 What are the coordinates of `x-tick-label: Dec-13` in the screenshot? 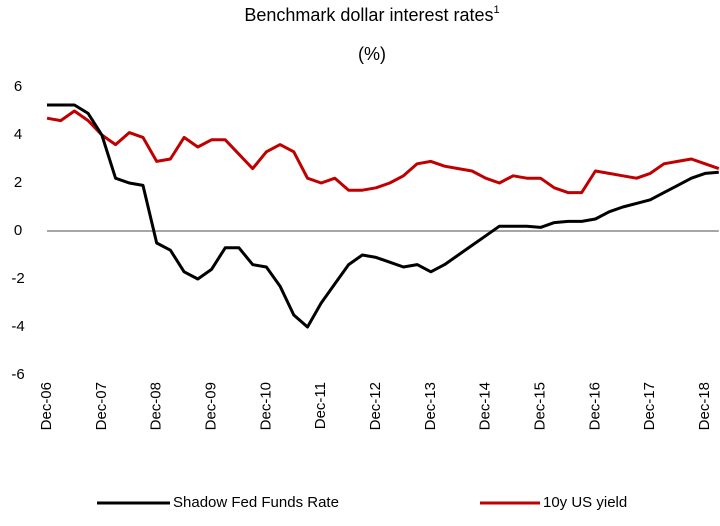 It's located at (430, 406).